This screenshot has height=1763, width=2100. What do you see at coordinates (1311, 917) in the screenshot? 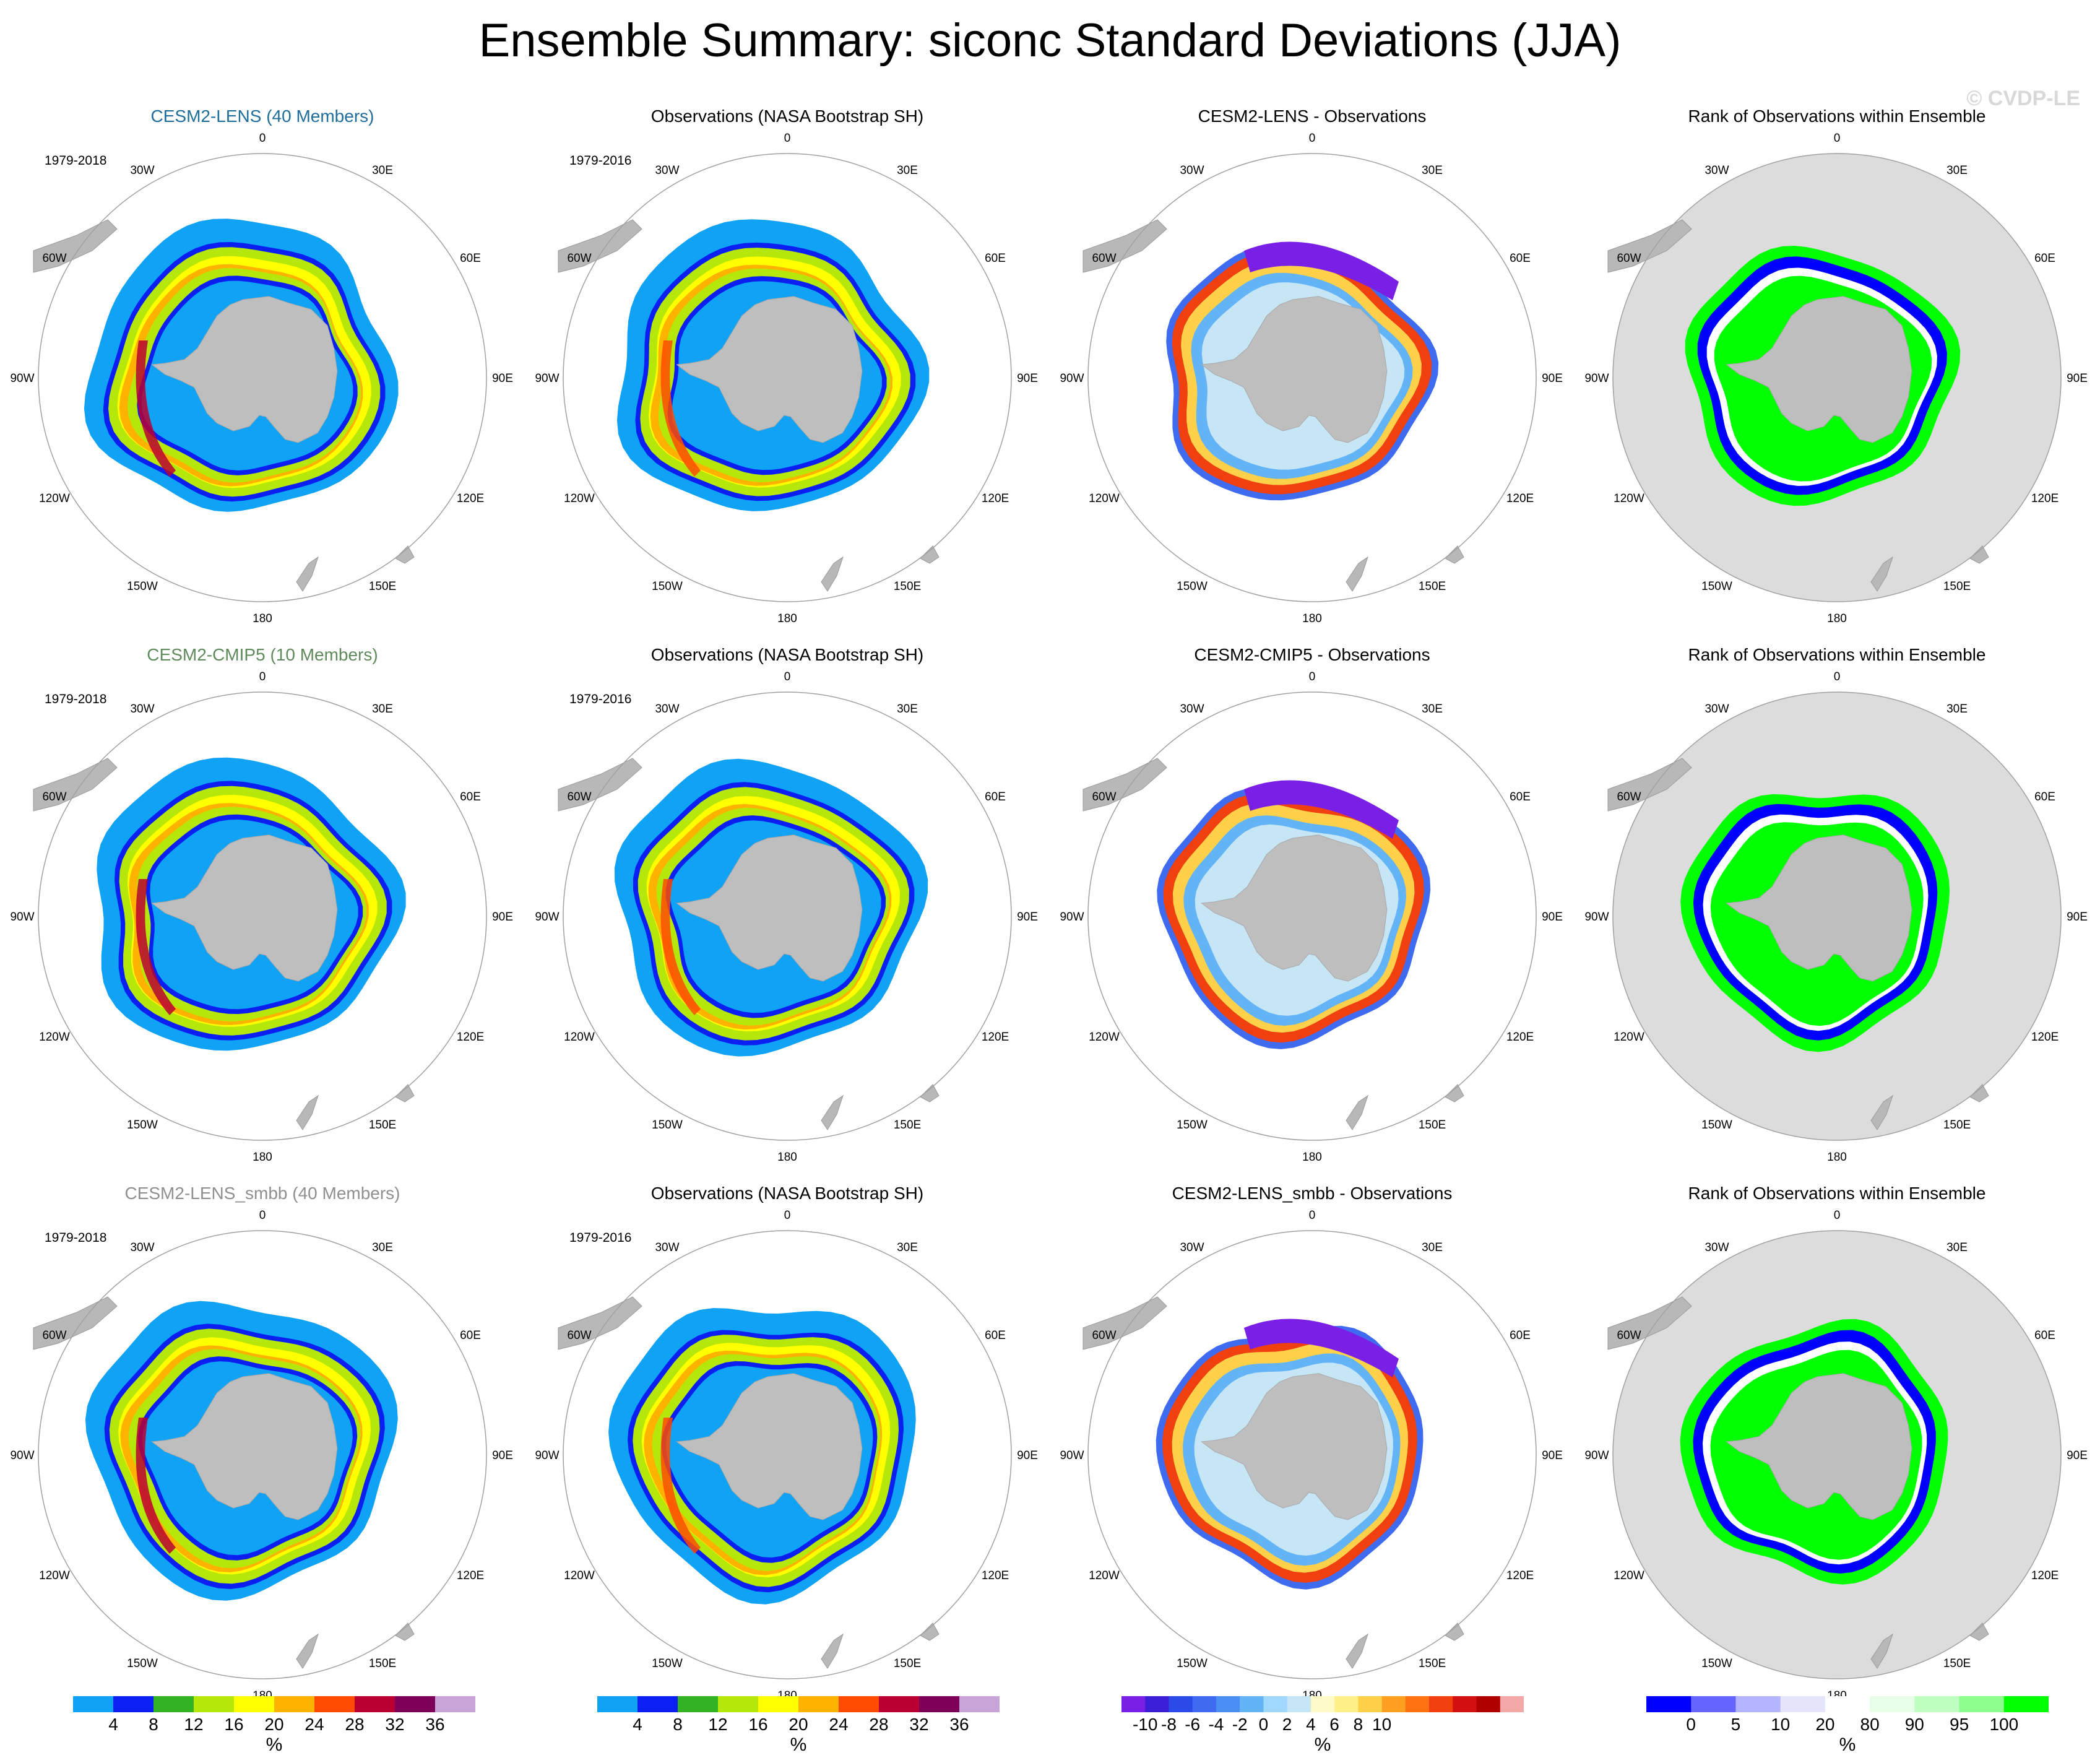
I see `difference-map: 0 30E 60E 90E 120E 150E 180 150W 120W 90W 60W 30W` at bounding box center [1311, 917].